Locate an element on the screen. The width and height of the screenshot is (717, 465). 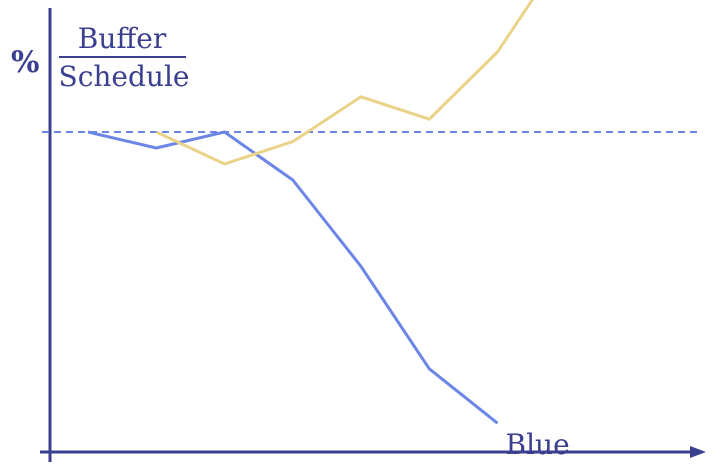
y-axis-label-denominator: Schedule is located at coordinates (124, 76).